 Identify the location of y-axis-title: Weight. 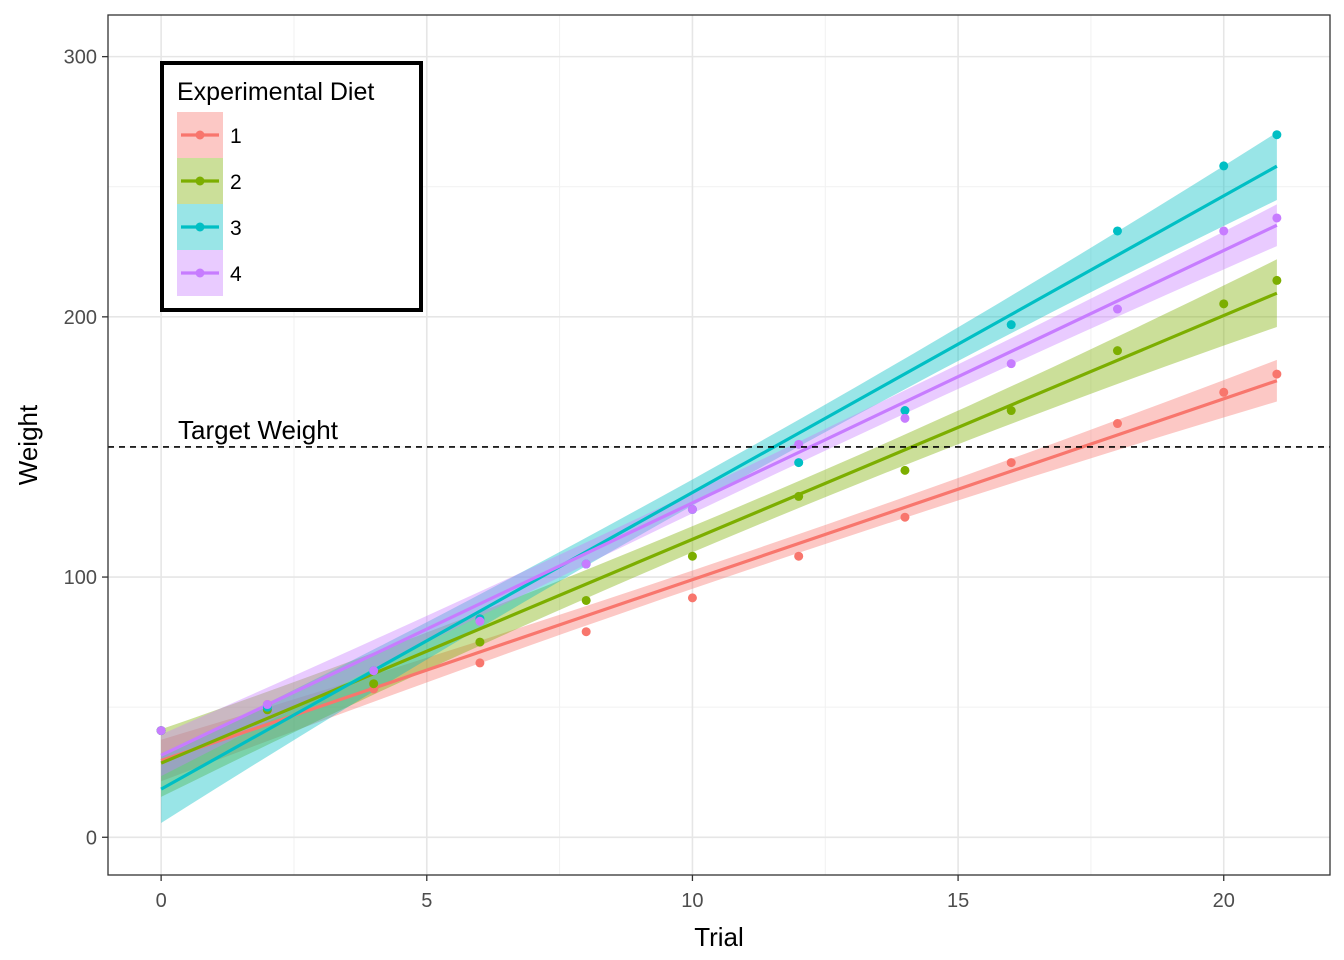
(28, 444).